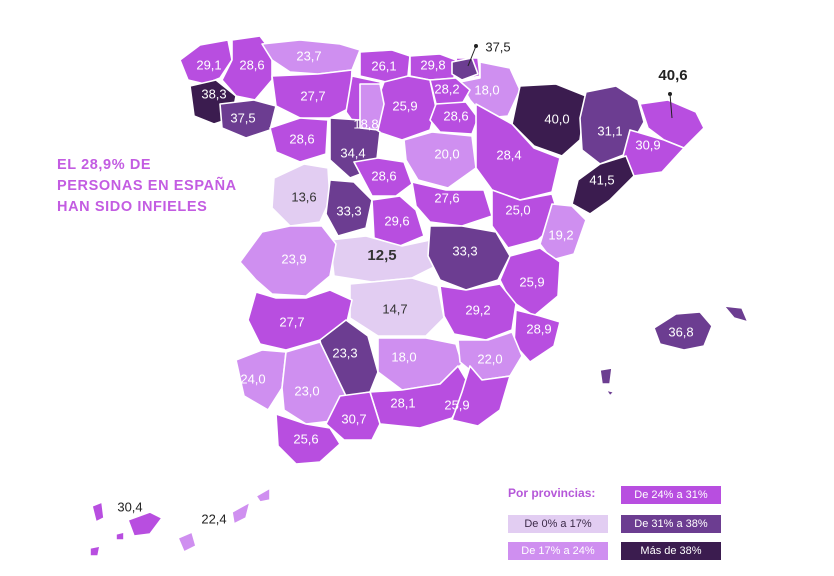 The image size is (834, 576). I want to click on province-guadalajara: 27,6, so click(452, 204).